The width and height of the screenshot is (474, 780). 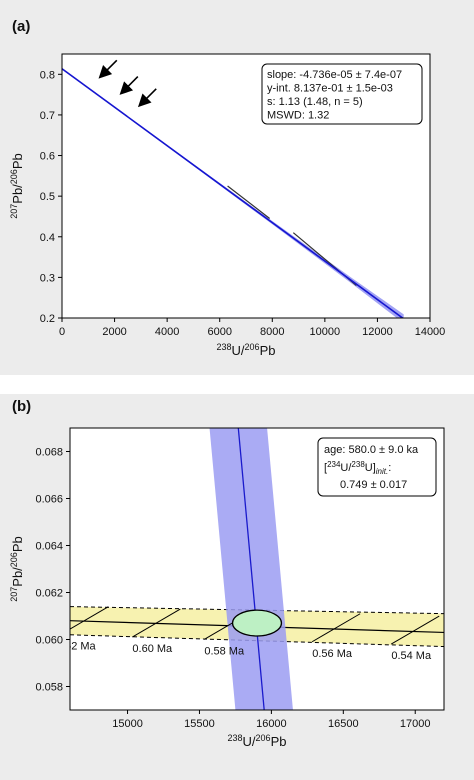 What do you see at coordinates (279, 741) in the screenshot?
I see `xaxis-label-b-end: Pb` at bounding box center [279, 741].